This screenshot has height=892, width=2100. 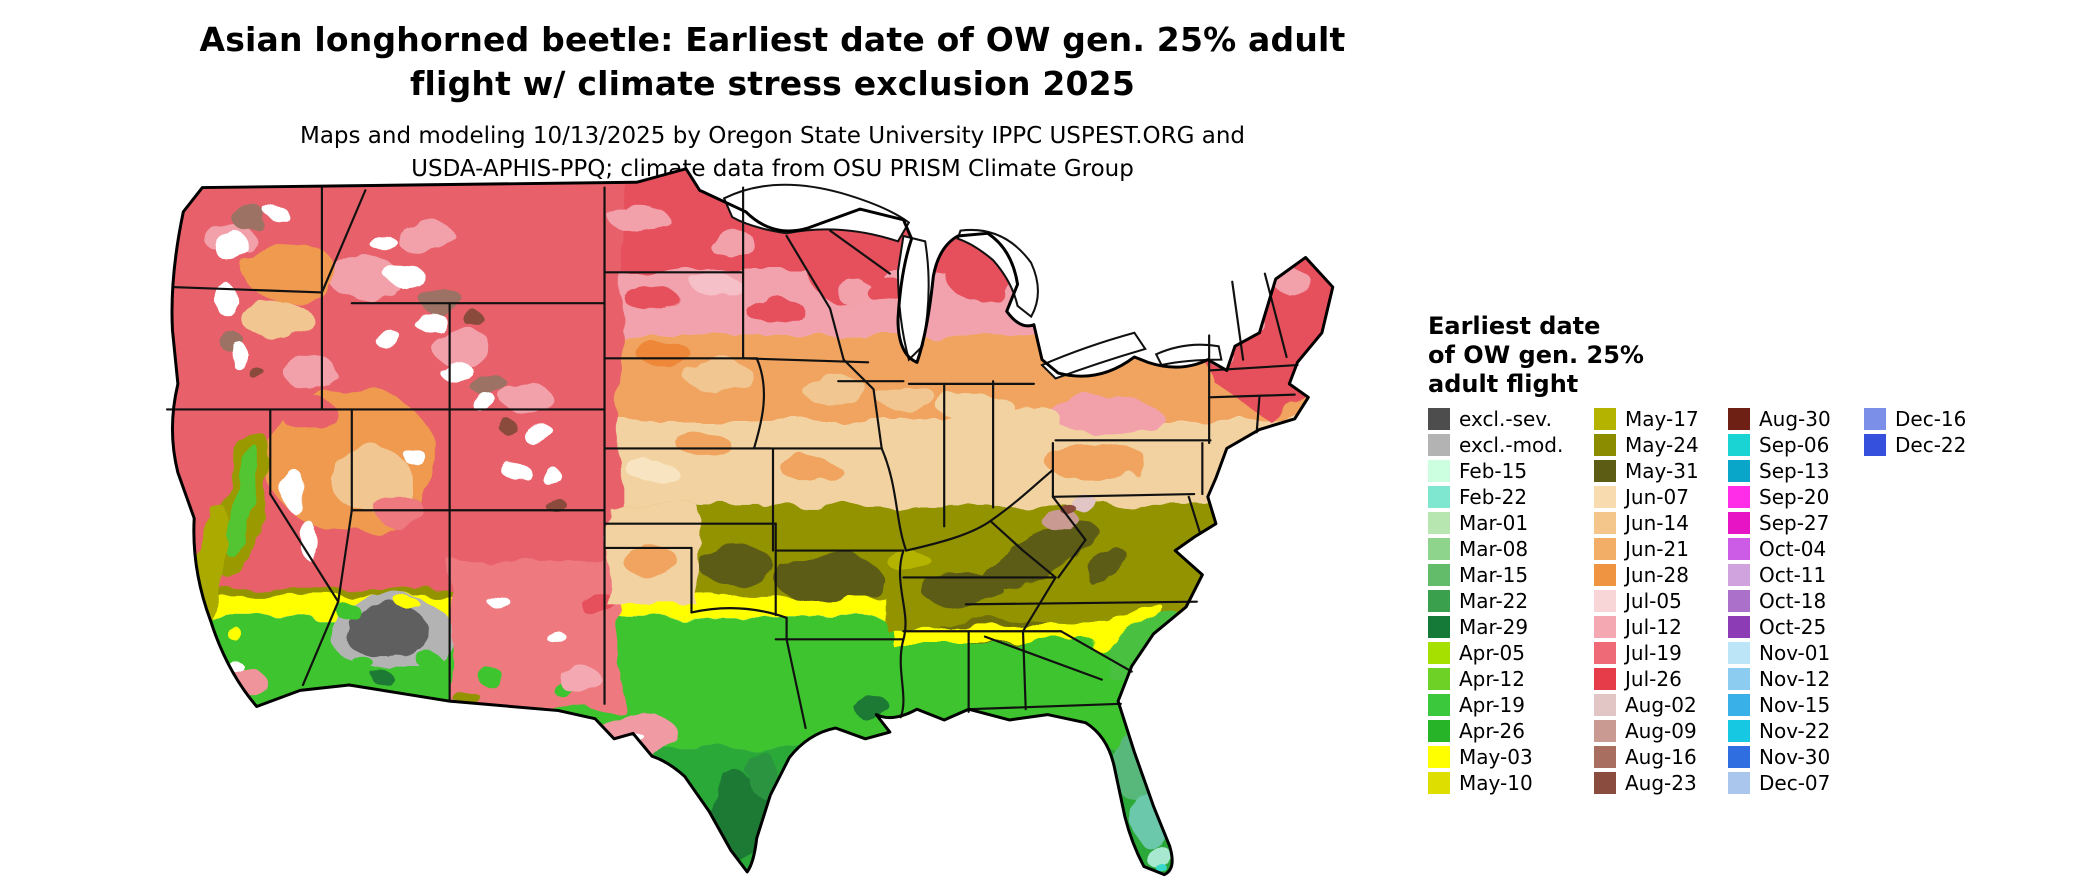 I want to click on great-lakes, so click(x=972, y=281).